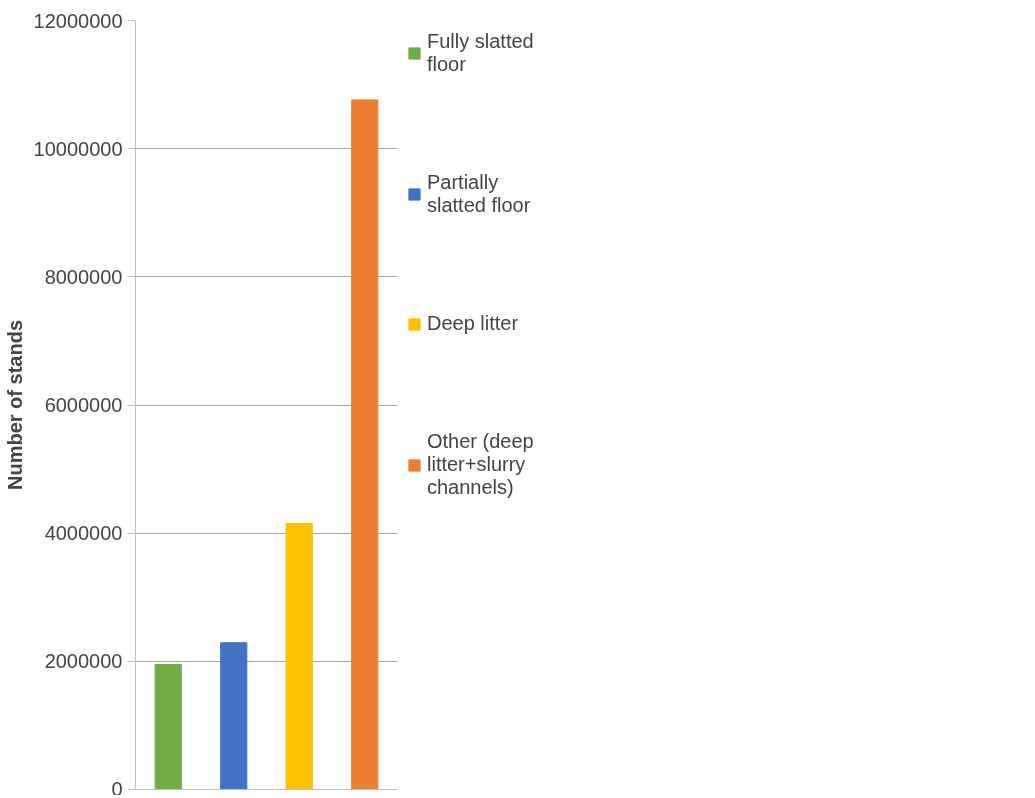 Image resolution: width=1035 pixels, height=798 pixels. What do you see at coordinates (479, 194) in the screenshot?
I see `legend-label: Partially slatted floor` at bounding box center [479, 194].